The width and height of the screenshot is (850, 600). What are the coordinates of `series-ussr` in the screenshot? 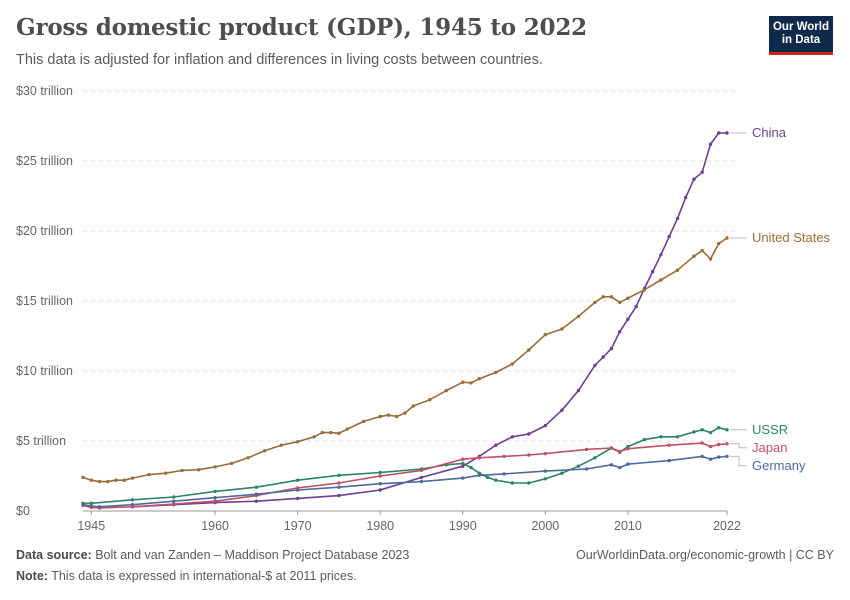 It's located at (405, 465).